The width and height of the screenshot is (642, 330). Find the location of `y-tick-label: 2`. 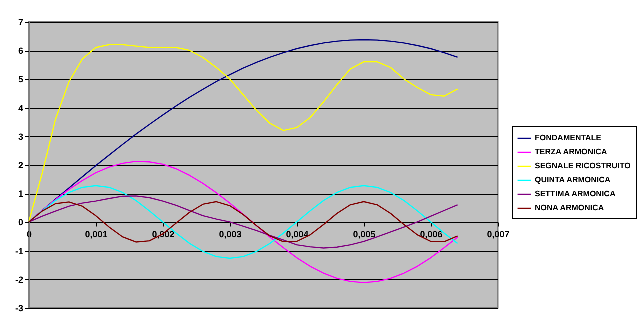

y-tick-label: 2 is located at coordinates (21, 165).